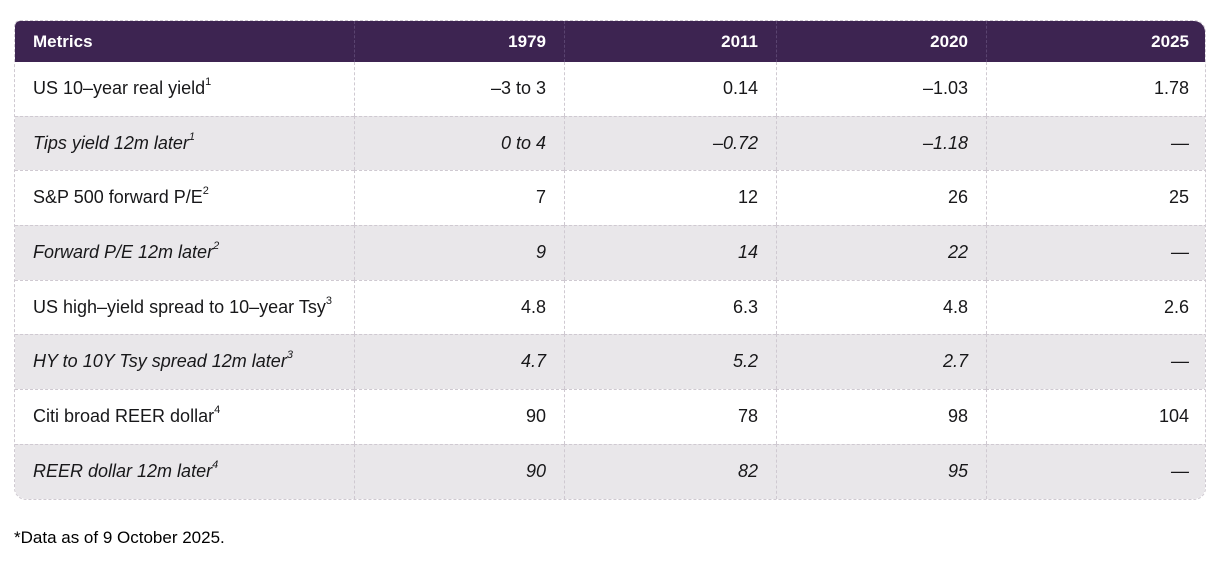 Image resolution: width=1220 pixels, height=563 pixels. Describe the element at coordinates (670, 471) in the screenshot. I see `value-cell: 82` at that location.